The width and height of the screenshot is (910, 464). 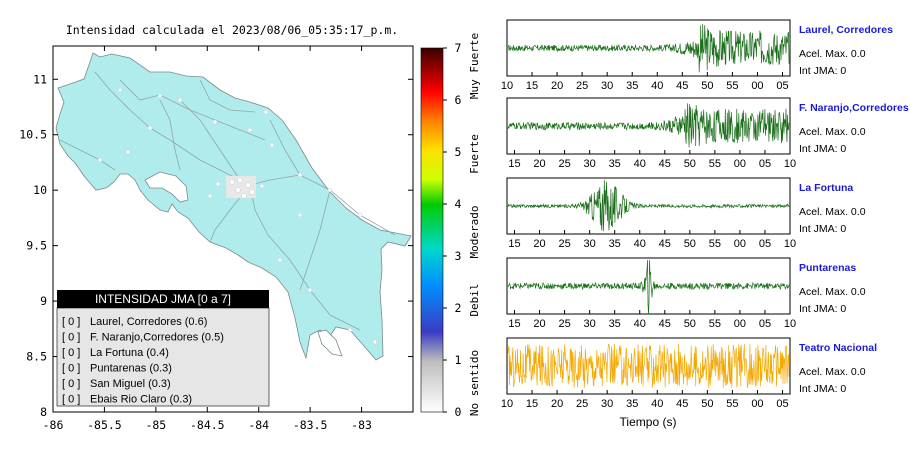 What do you see at coordinates (130, 384) in the screenshot?
I see `legend-row-text: San Miguel (0.3)` at bounding box center [130, 384].